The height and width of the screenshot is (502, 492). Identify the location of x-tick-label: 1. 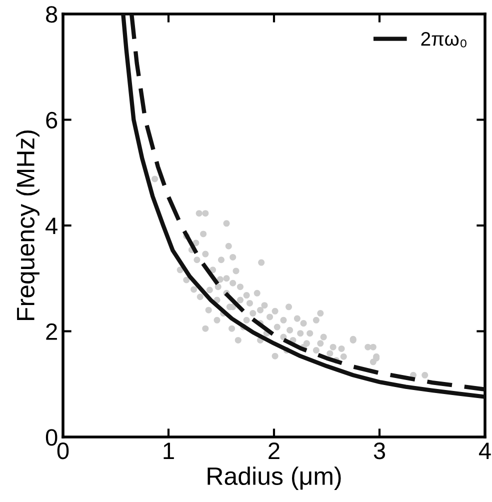
(169, 450).